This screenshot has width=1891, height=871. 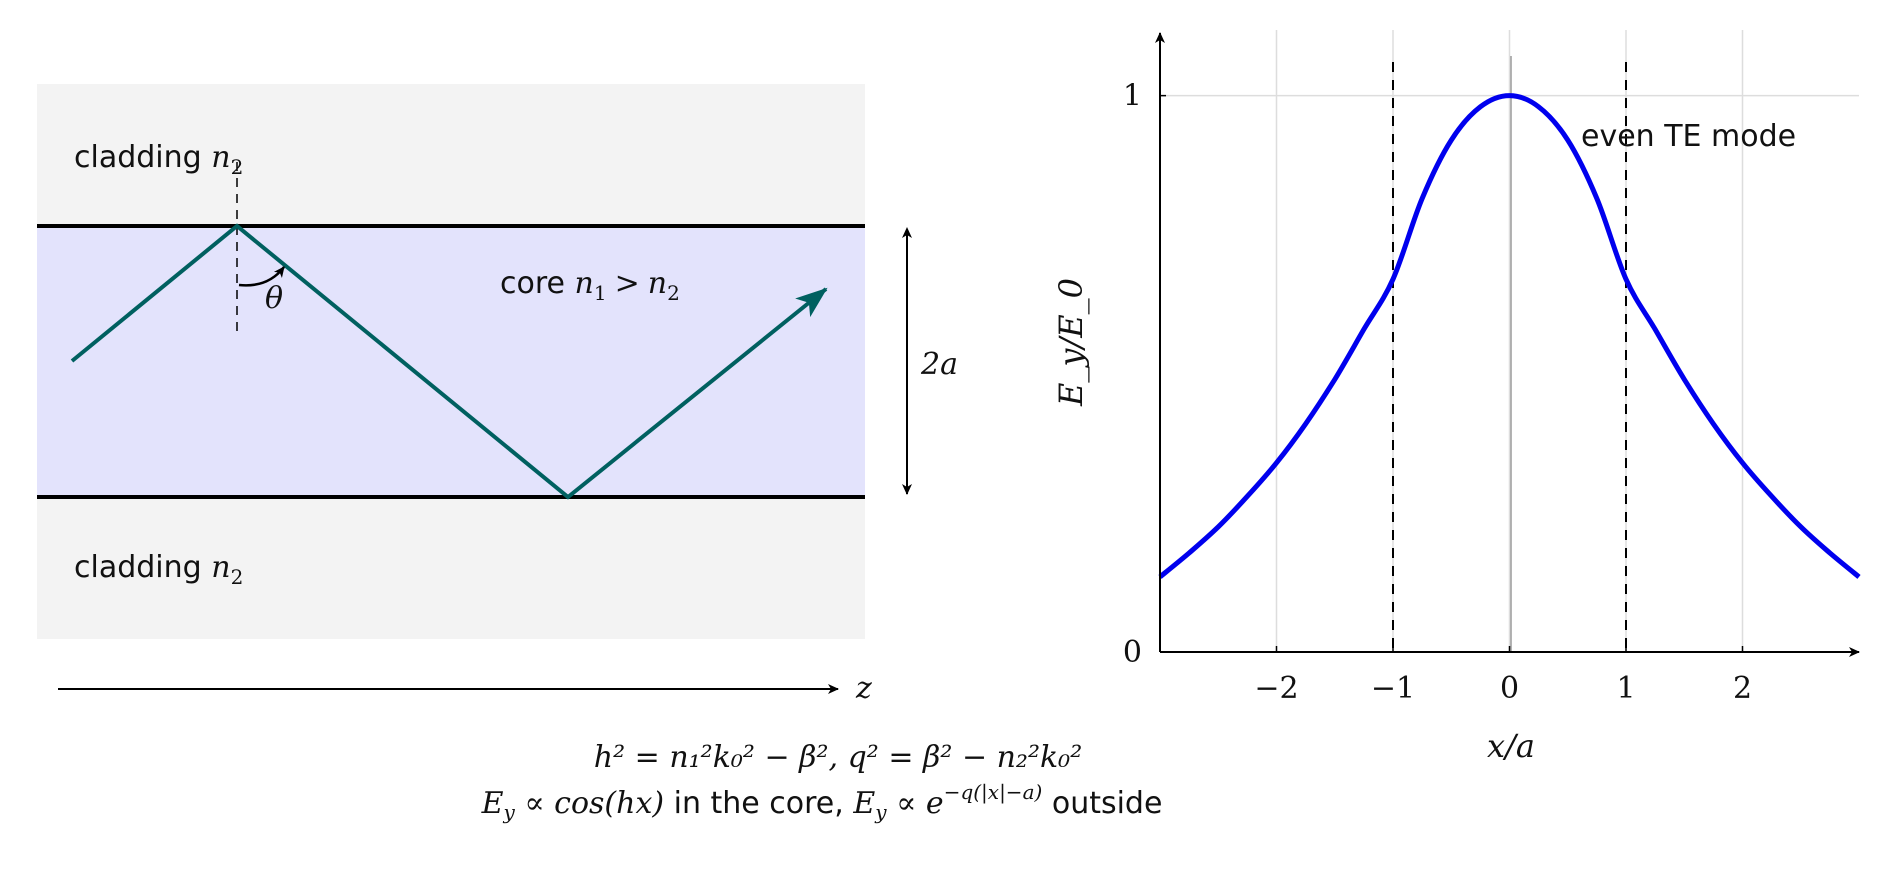 I want to click on light-ray, so click(x=449, y=361).